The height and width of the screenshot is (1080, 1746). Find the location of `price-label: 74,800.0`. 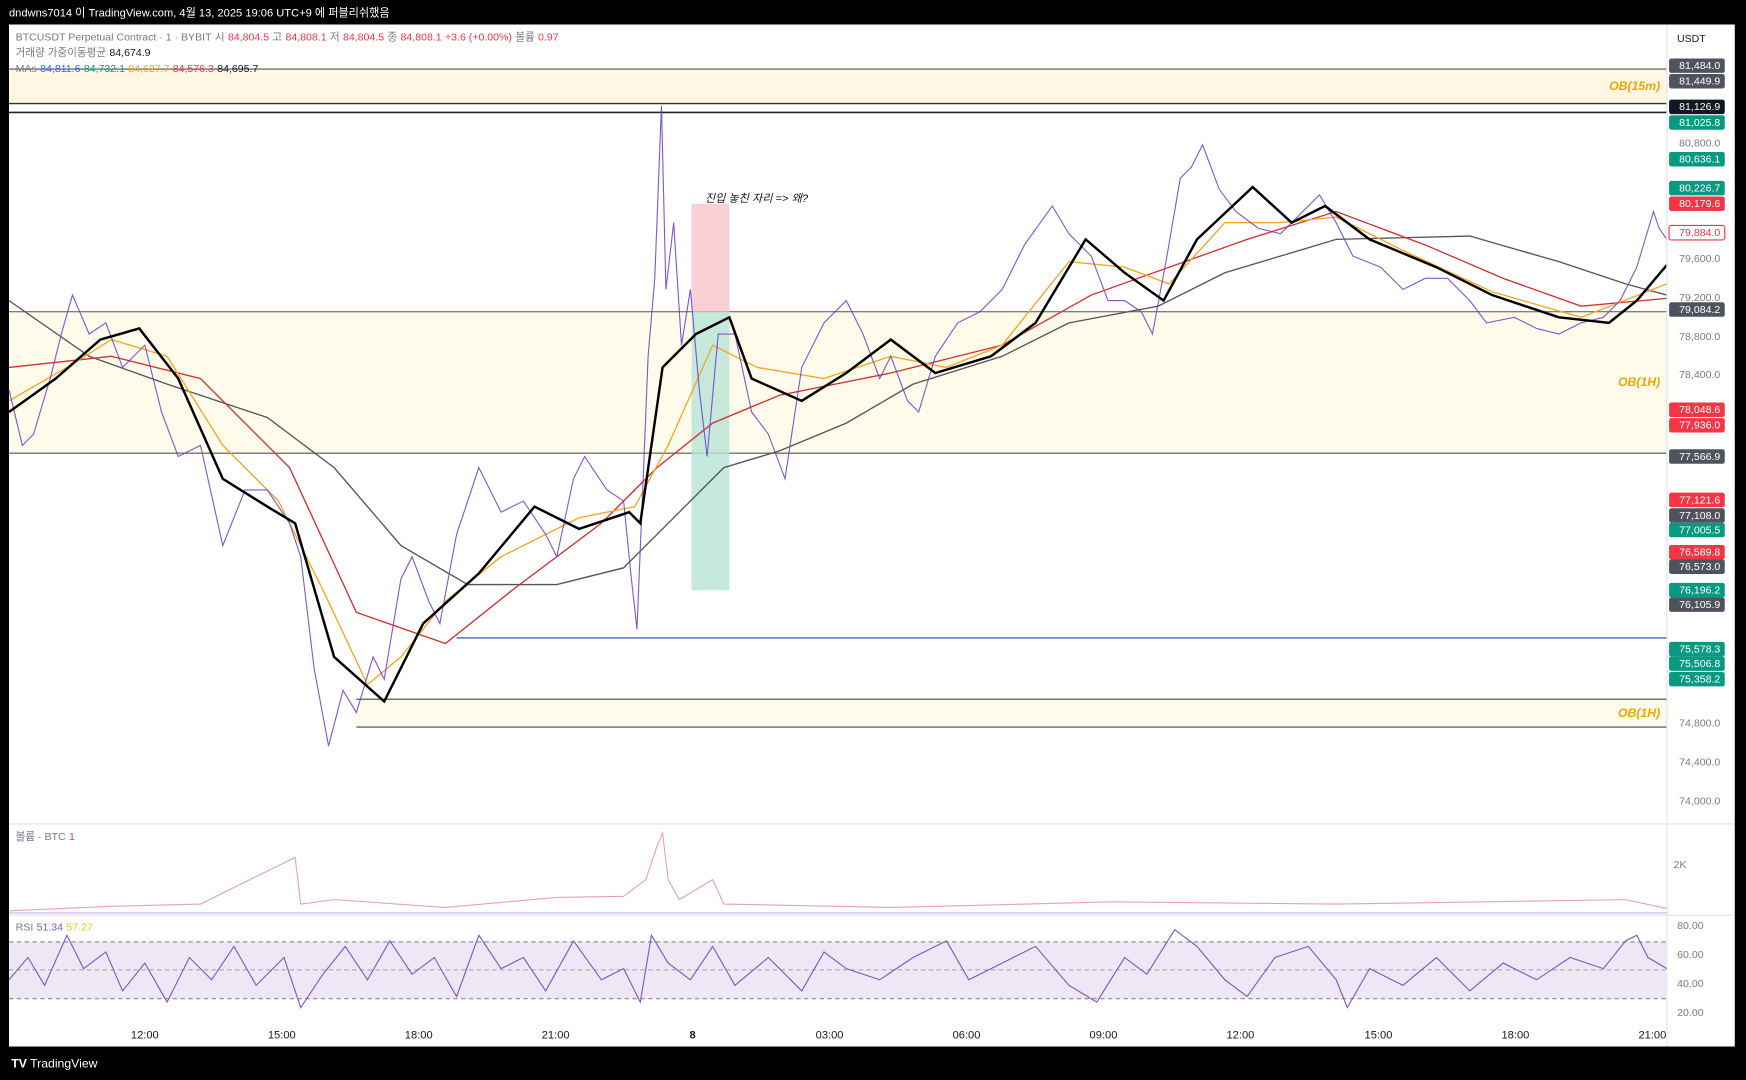

price-label: 74,800.0 is located at coordinates (1699, 724).